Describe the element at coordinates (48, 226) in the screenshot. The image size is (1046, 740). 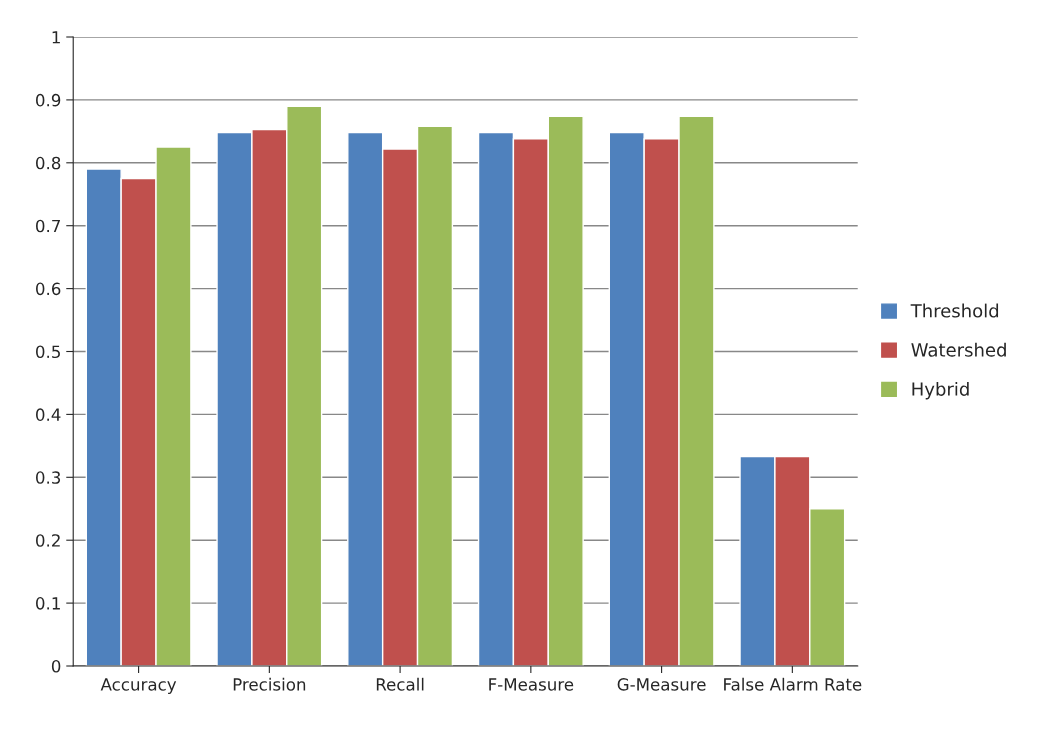
I see `y-tick-label: 0.7` at that location.